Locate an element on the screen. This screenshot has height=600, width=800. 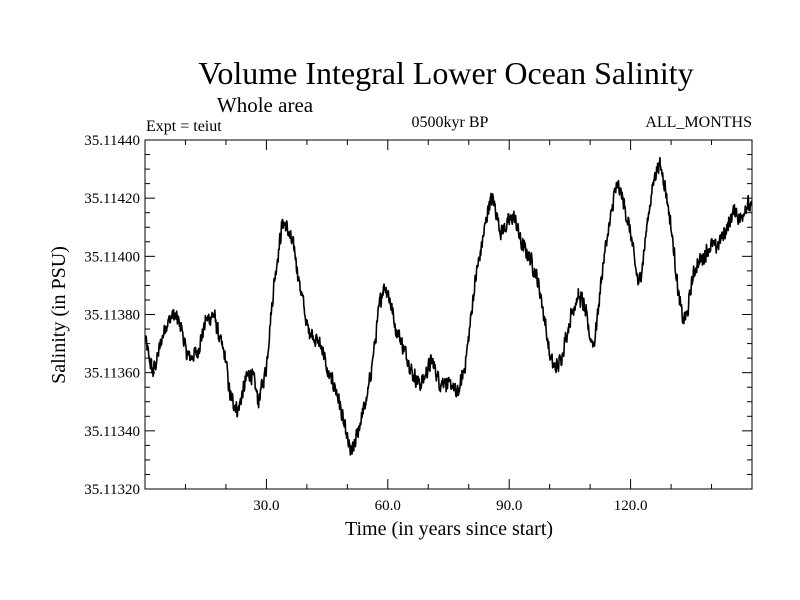
chart-title: Volume Integral Lower Ocean Salinity is located at coordinates (445, 73).